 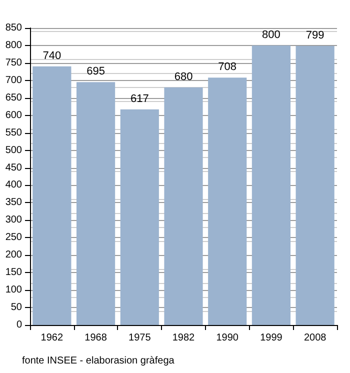 I want to click on x-tick-label: 1990, so click(x=227, y=338).